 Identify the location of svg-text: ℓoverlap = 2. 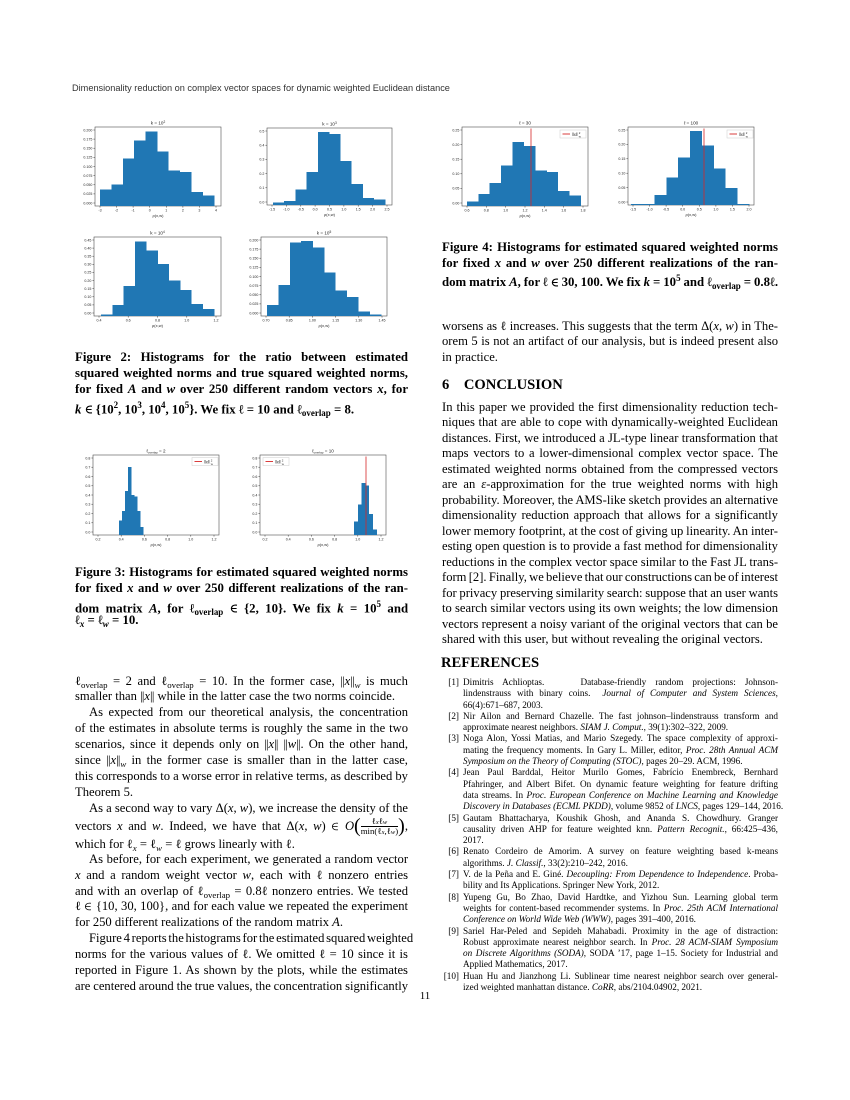
(156, 452).